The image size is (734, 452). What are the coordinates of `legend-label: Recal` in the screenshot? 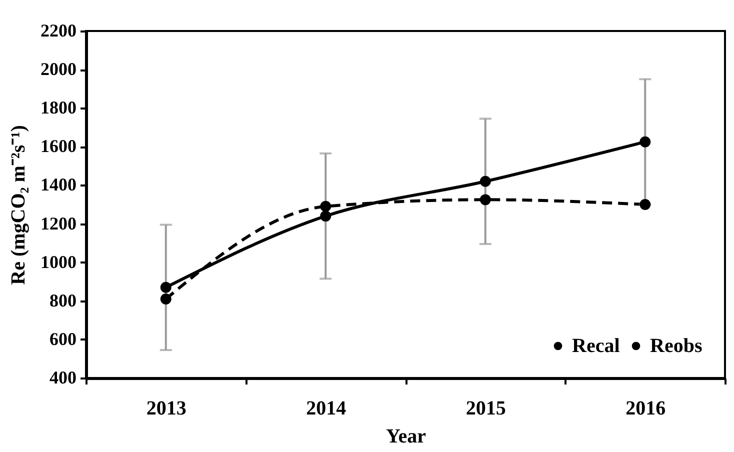 It's located at (596, 346).